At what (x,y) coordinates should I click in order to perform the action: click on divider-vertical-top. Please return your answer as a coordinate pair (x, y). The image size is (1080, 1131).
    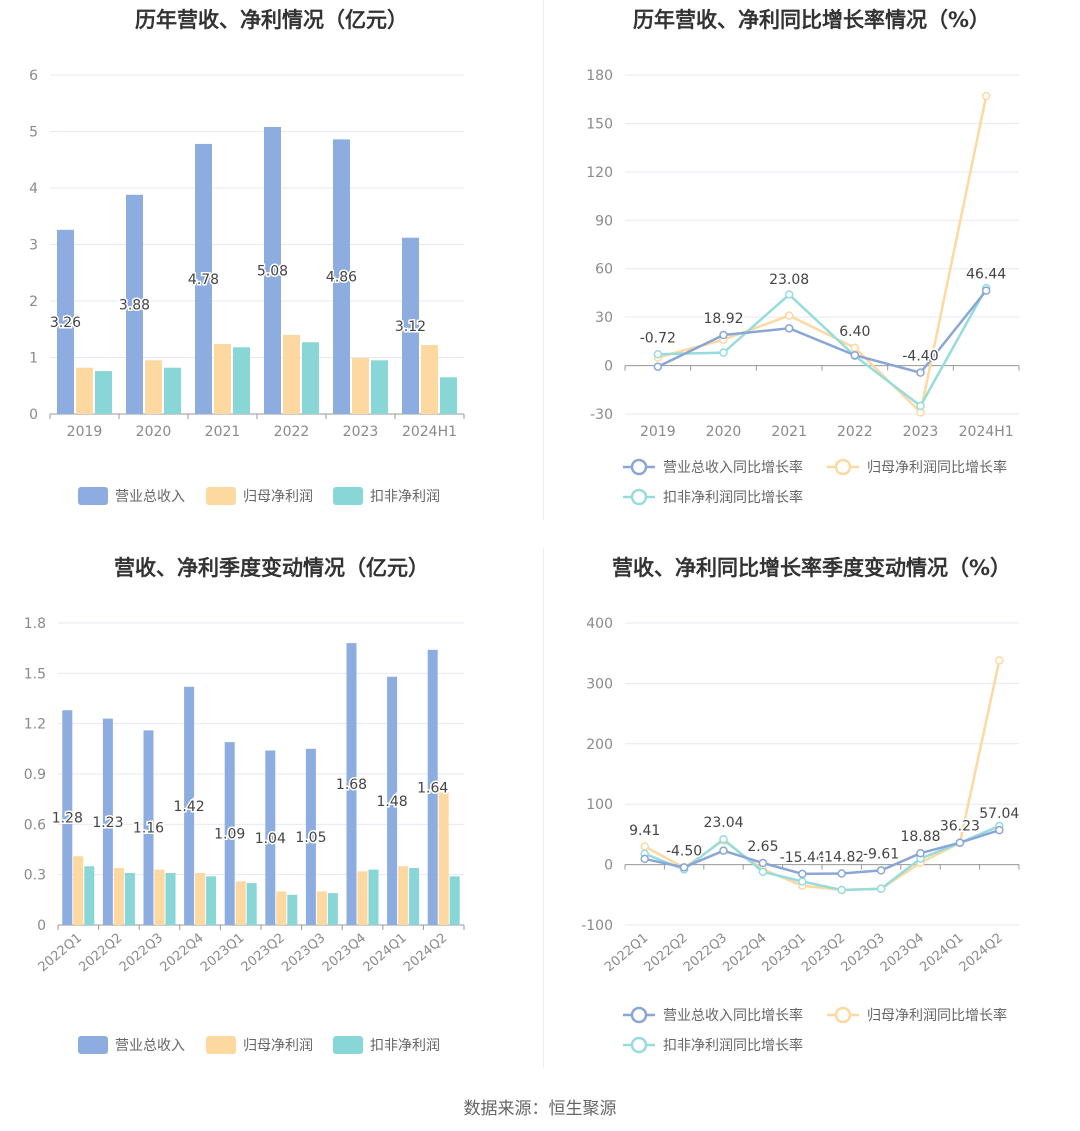
    Looking at the image, I should click on (543, 260).